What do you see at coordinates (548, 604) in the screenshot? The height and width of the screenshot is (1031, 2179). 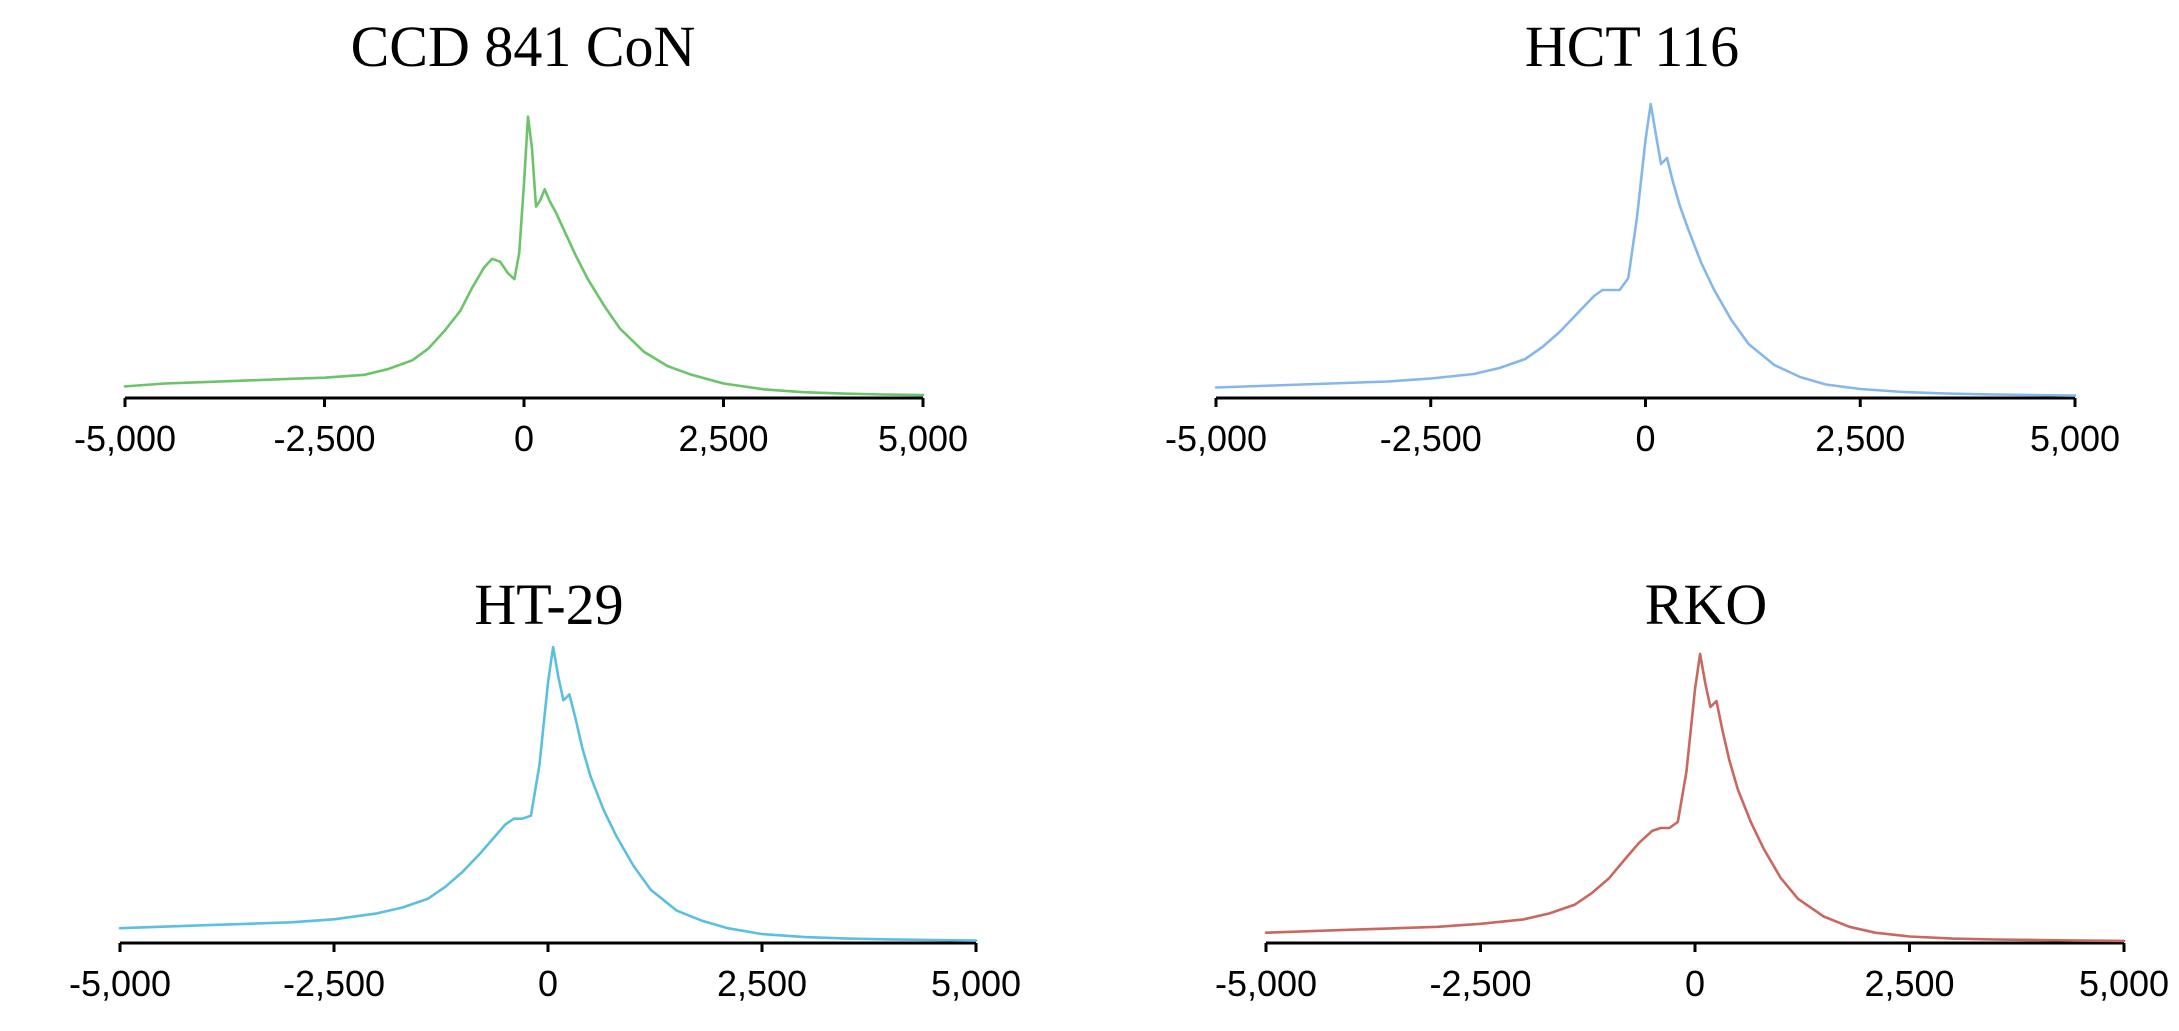 I see `panel-title: HT-29` at bounding box center [548, 604].